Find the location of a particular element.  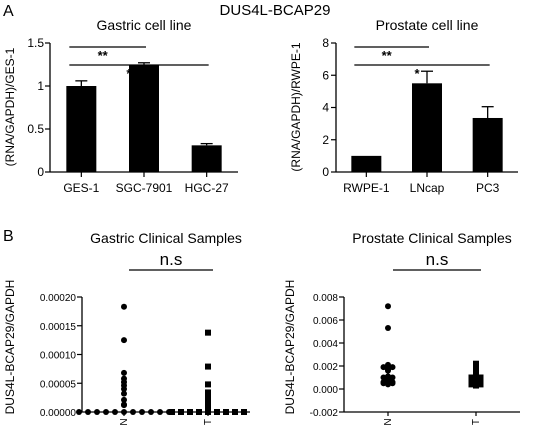

x-tick-label: PC3 is located at coordinates (488, 188).